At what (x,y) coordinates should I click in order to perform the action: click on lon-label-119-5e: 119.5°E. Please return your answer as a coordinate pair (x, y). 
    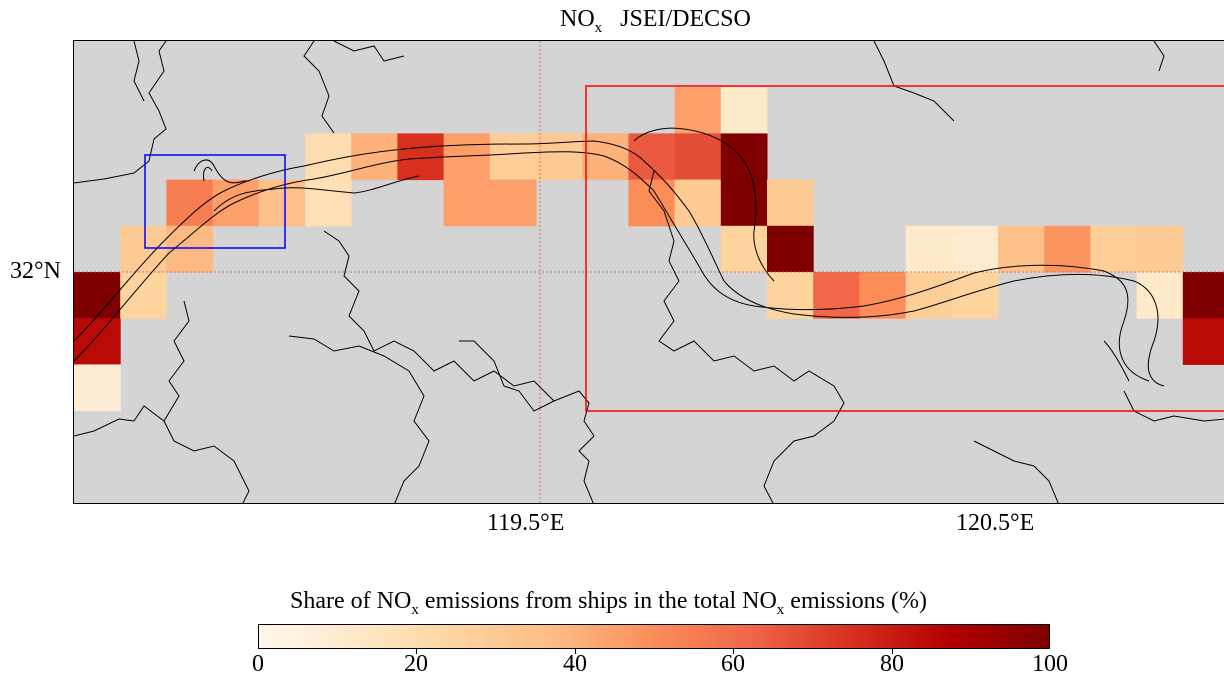
    Looking at the image, I should click on (526, 523).